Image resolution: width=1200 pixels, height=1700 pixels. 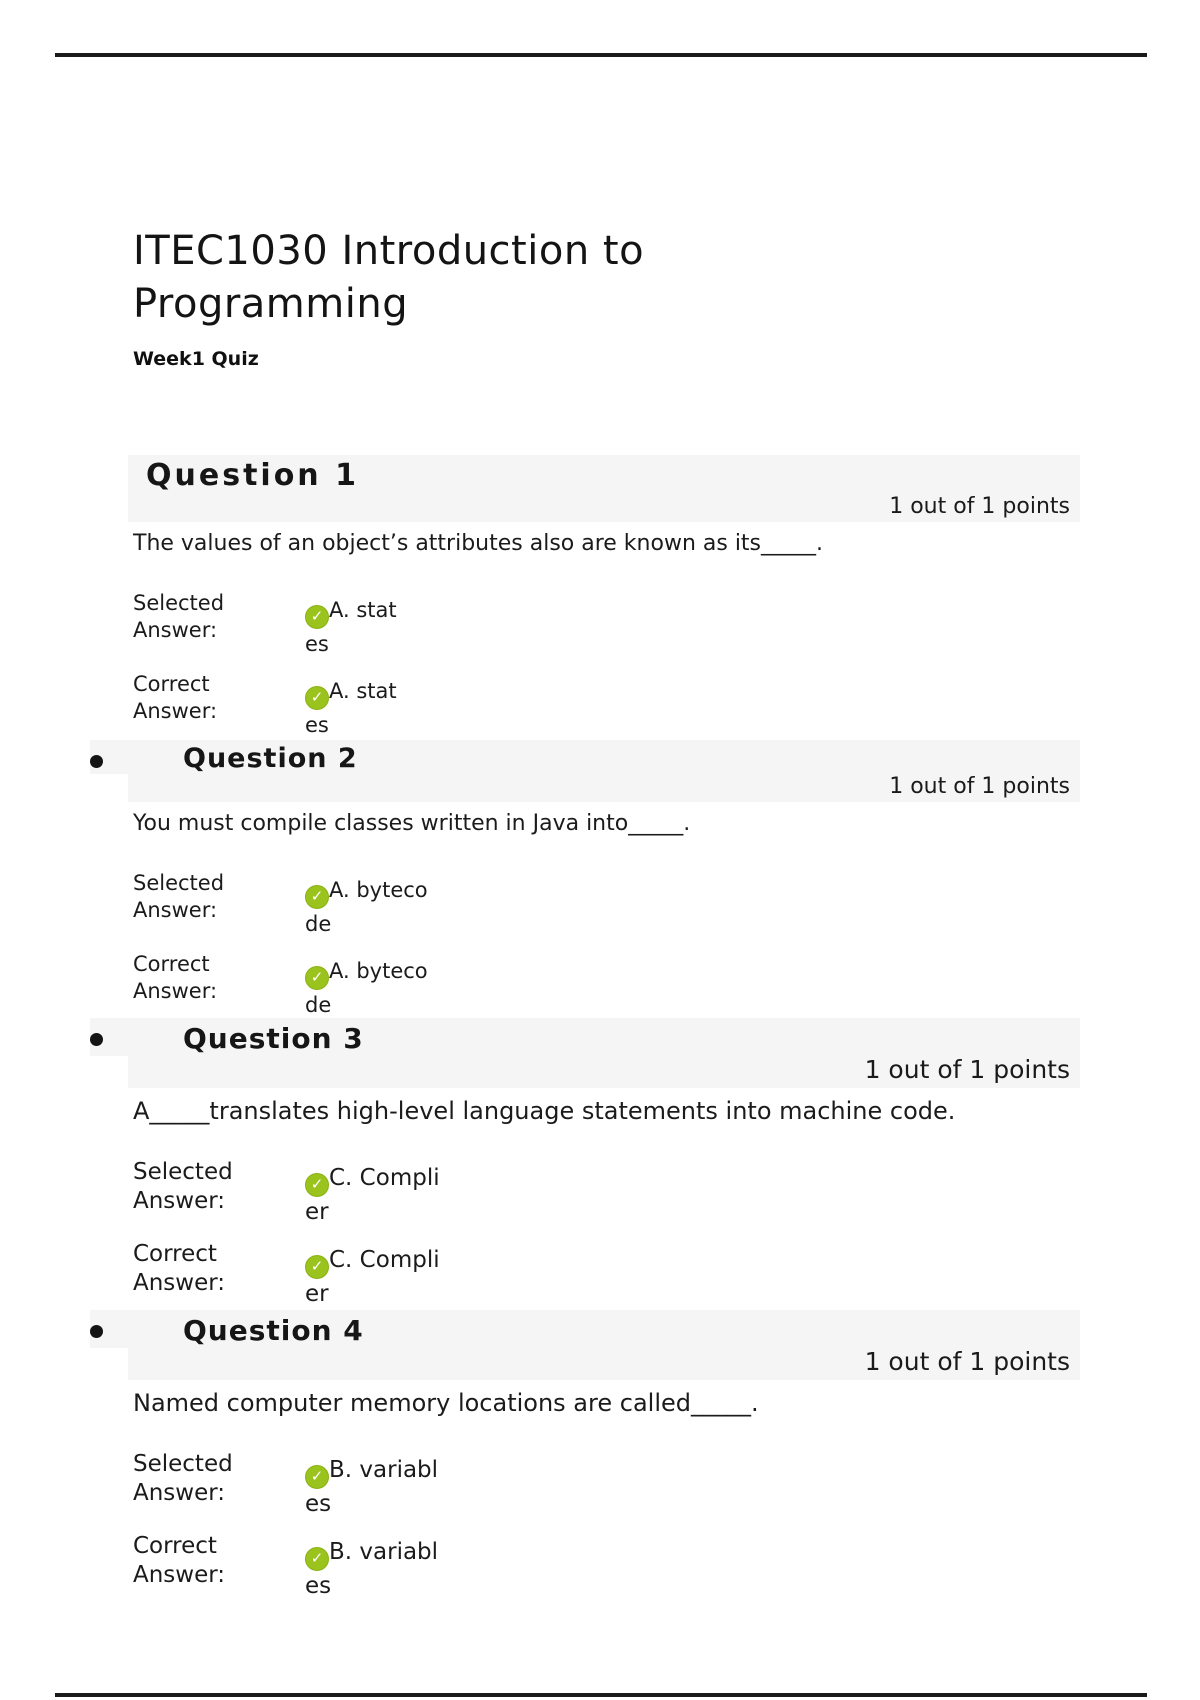 What do you see at coordinates (666, 985) in the screenshot?
I see `correct-answer-row: Correct Answer: ✓ A. byteco de` at bounding box center [666, 985].